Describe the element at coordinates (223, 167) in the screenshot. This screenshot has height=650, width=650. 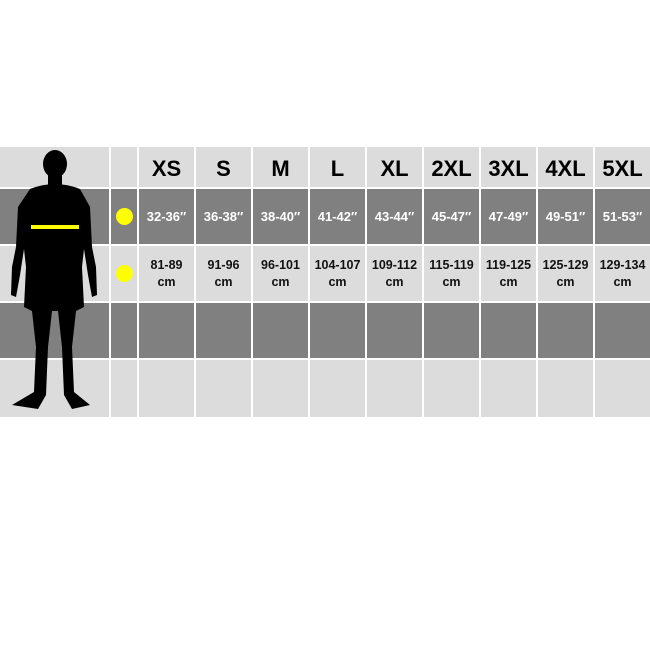
I see `size-header: S` at that location.